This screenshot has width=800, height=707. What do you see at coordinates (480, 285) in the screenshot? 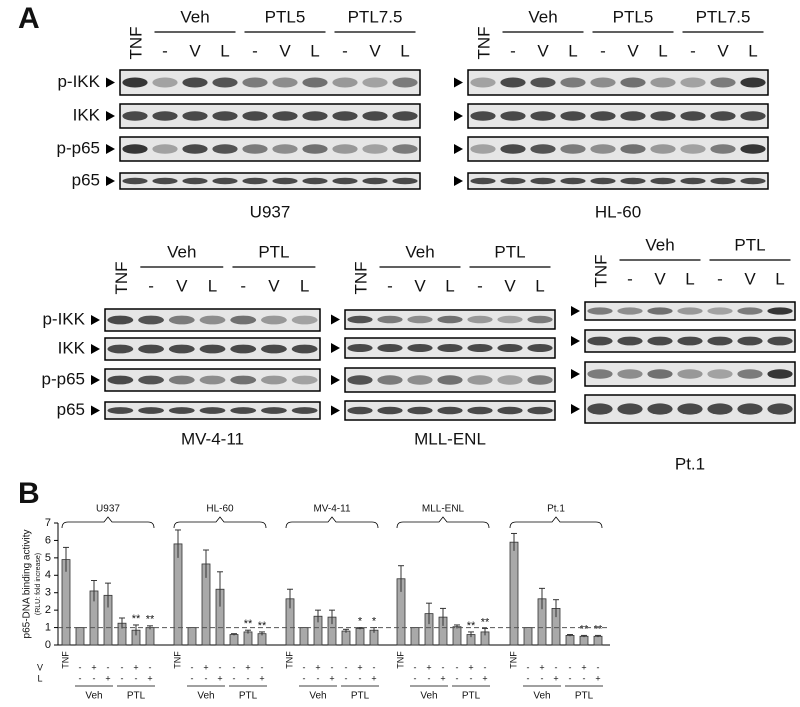
I see `lane-label: -` at bounding box center [480, 285].